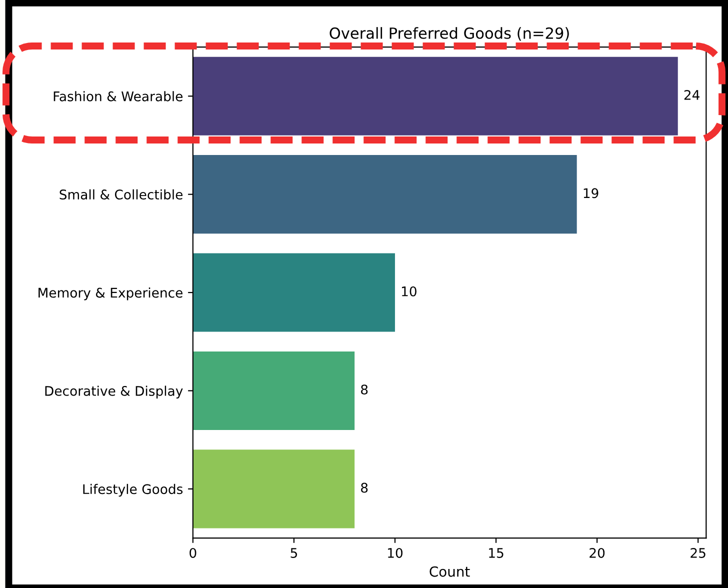 This screenshot has height=588, width=728. Describe the element at coordinates (110, 294) in the screenshot. I see `y-tick-label: Memory & Experience` at that location.